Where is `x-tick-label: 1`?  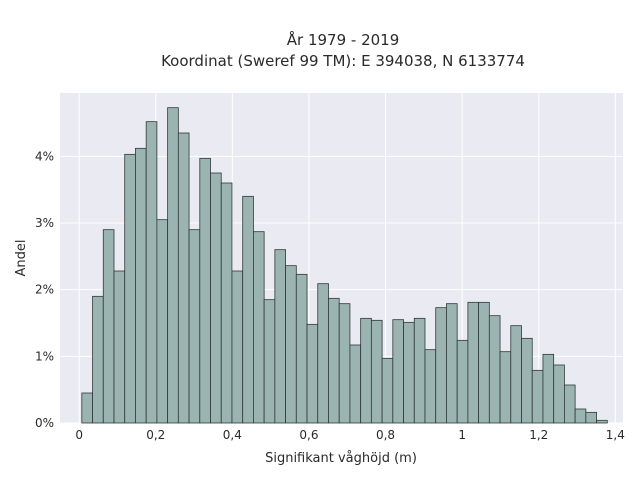
x-tick-label: 1 is located at coordinates (462, 435).